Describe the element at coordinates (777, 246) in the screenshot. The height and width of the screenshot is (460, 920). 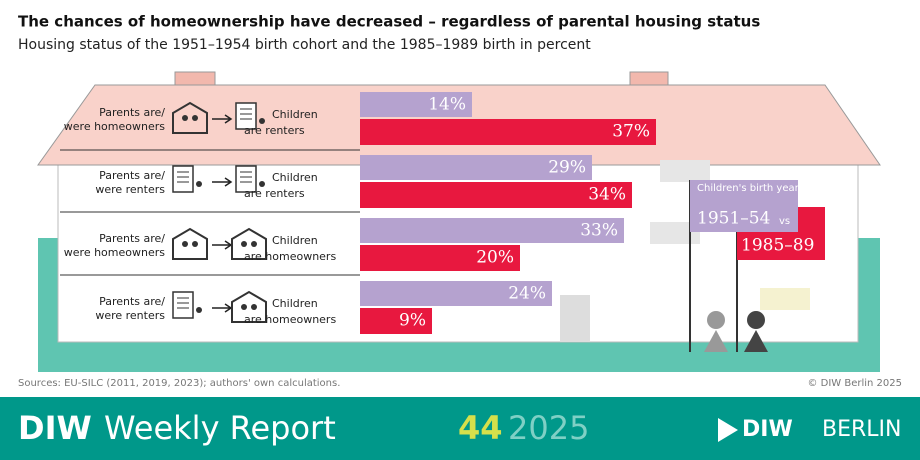
I see `legend-entry: 1985–89` at that location.